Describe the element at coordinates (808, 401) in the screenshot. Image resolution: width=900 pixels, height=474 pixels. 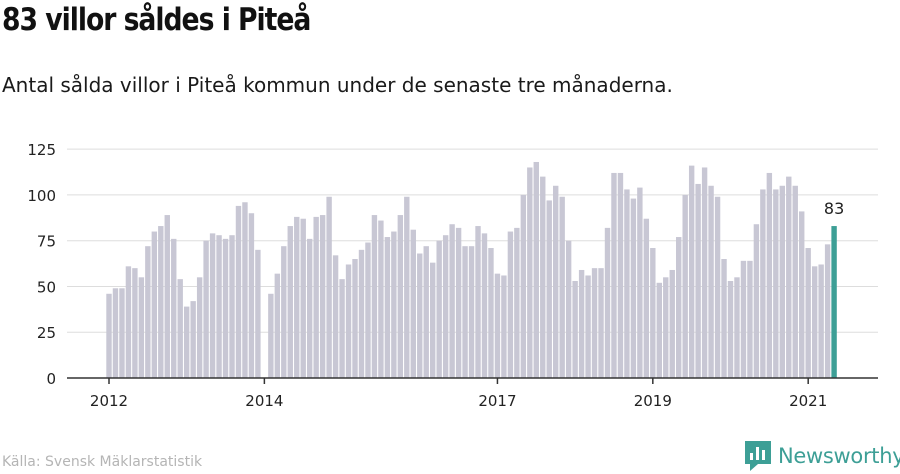
I see `x-tick-label: 2021` at that location.